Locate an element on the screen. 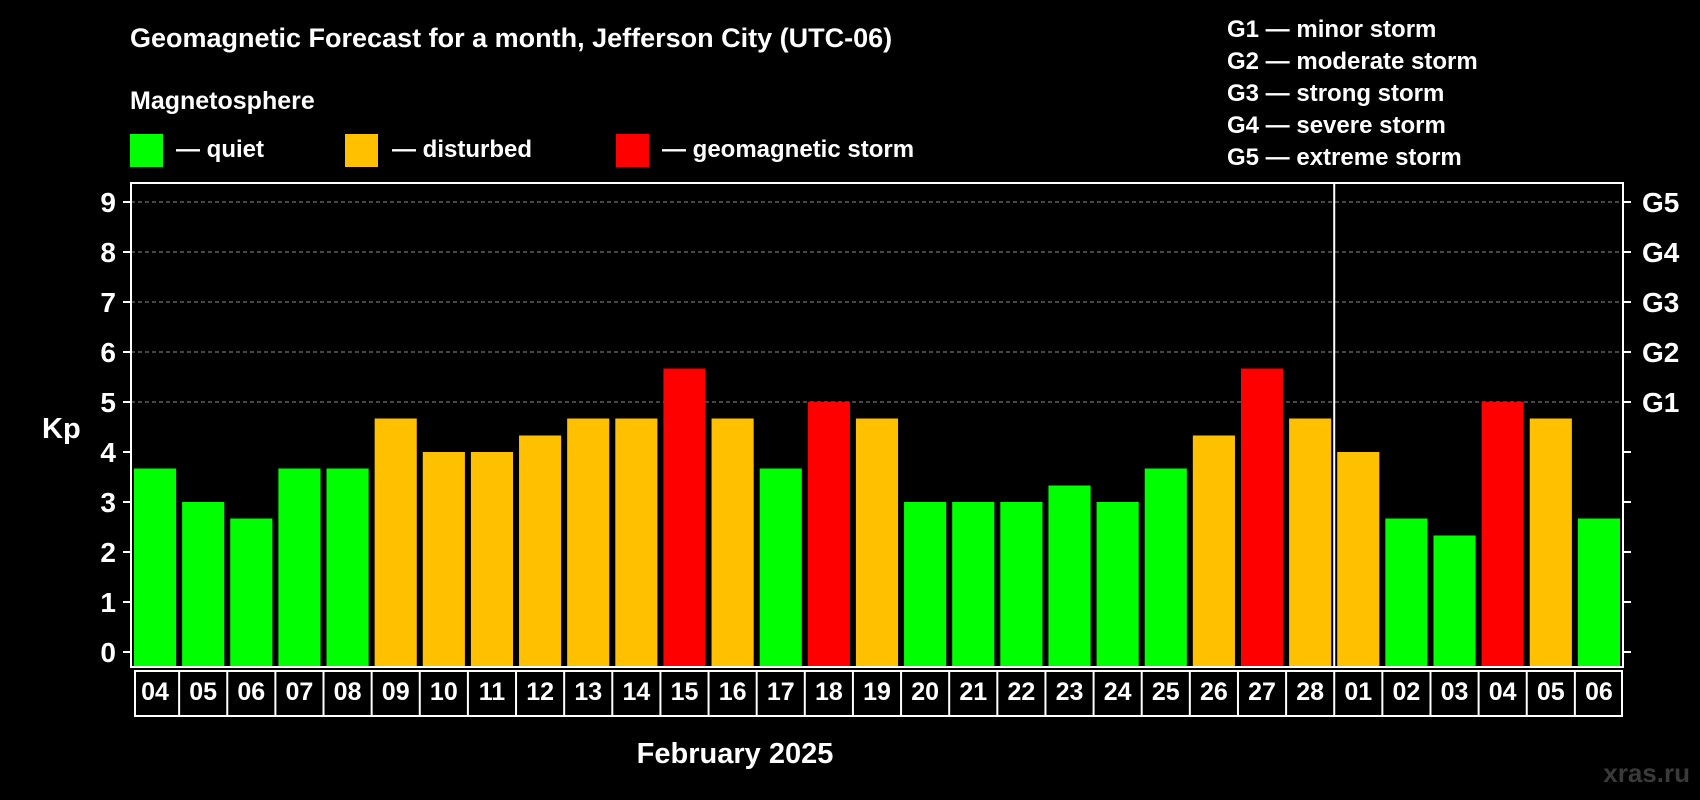 This screenshot has height=800, width=1700. y-tick-label-5: 5 is located at coordinates (108, 402).